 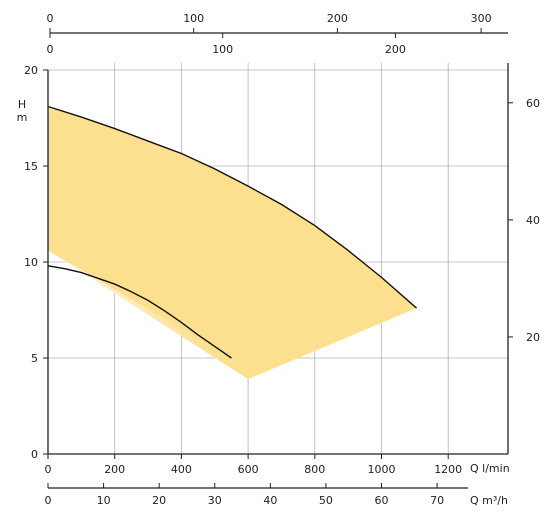 What do you see at coordinates (490, 468) in the screenshot?
I see `x-axis-unit: Q l/min` at bounding box center [490, 468].